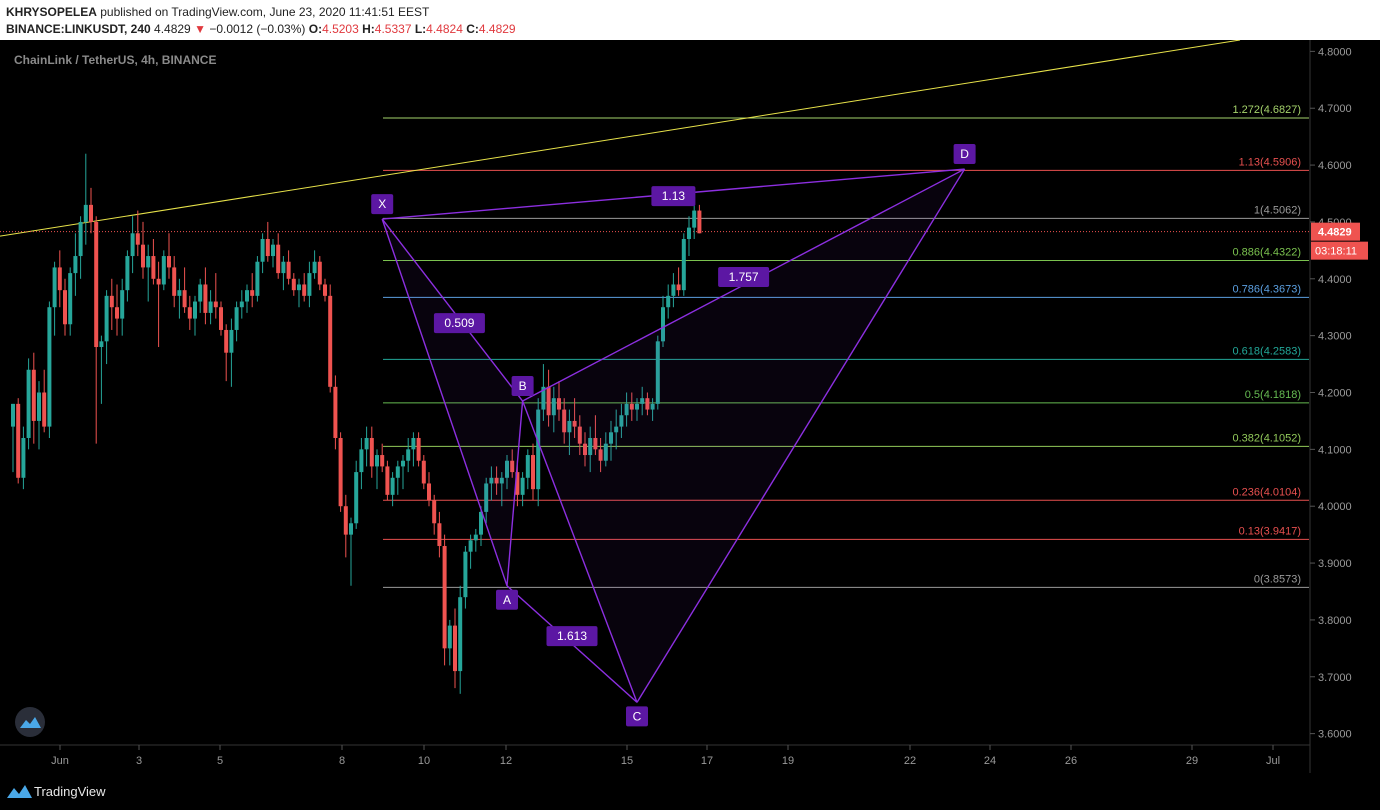 This screenshot has width=1380, height=810. What do you see at coordinates (315, 29) in the screenshot?
I see `open-label: O:` at bounding box center [315, 29].